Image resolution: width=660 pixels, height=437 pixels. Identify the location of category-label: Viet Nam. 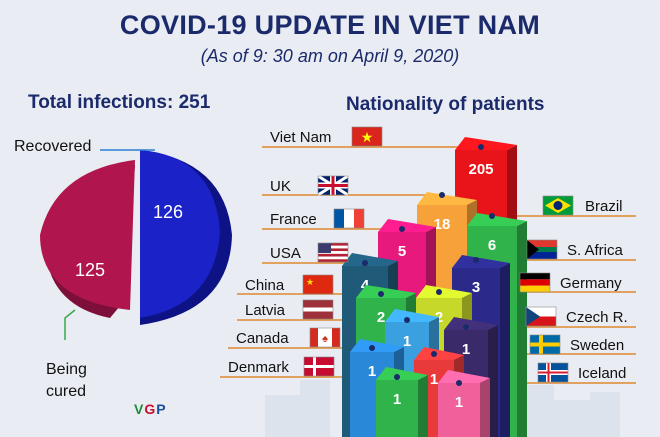
(300, 137).